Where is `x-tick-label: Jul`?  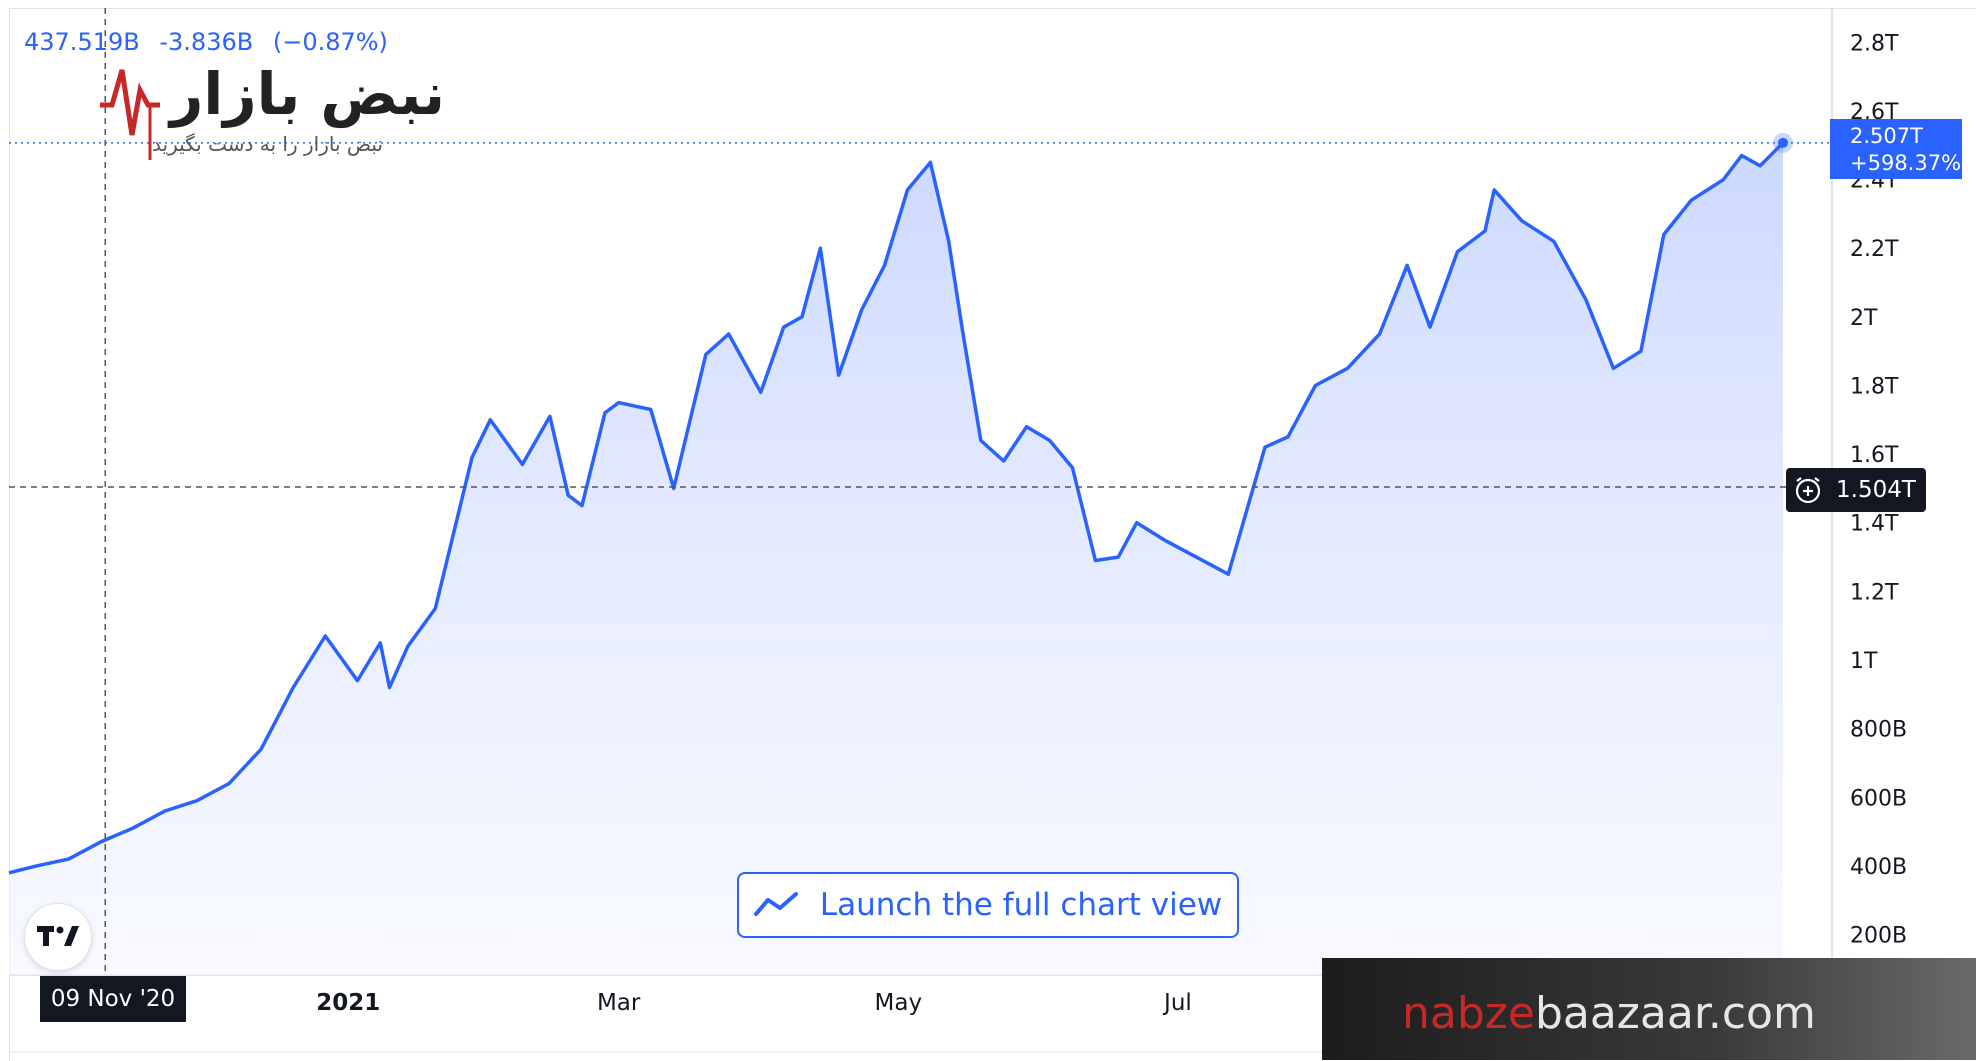 x-tick-label: Jul is located at coordinates (1177, 1003).